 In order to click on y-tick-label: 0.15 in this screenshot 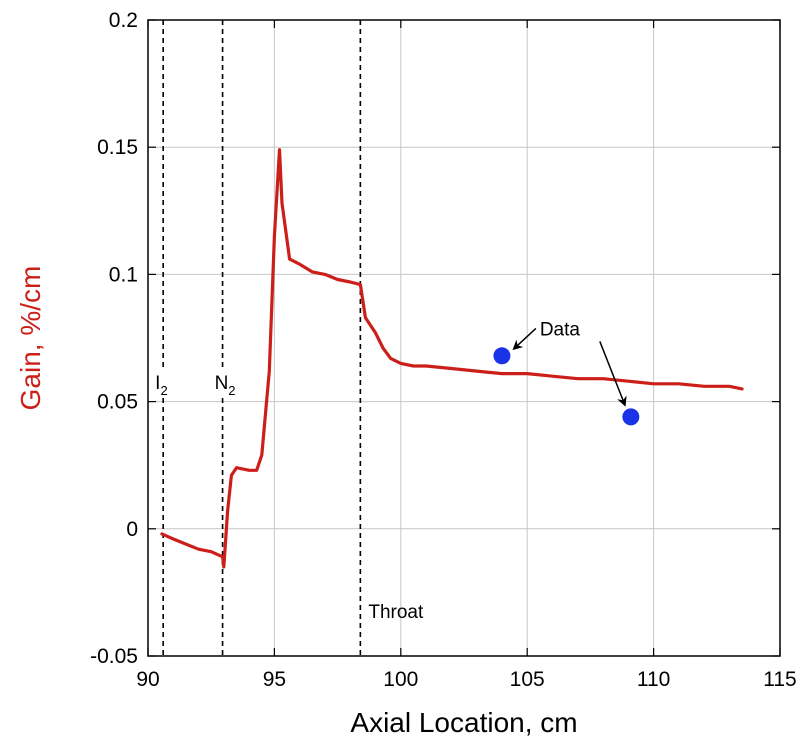, I will do `click(117, 147)`.